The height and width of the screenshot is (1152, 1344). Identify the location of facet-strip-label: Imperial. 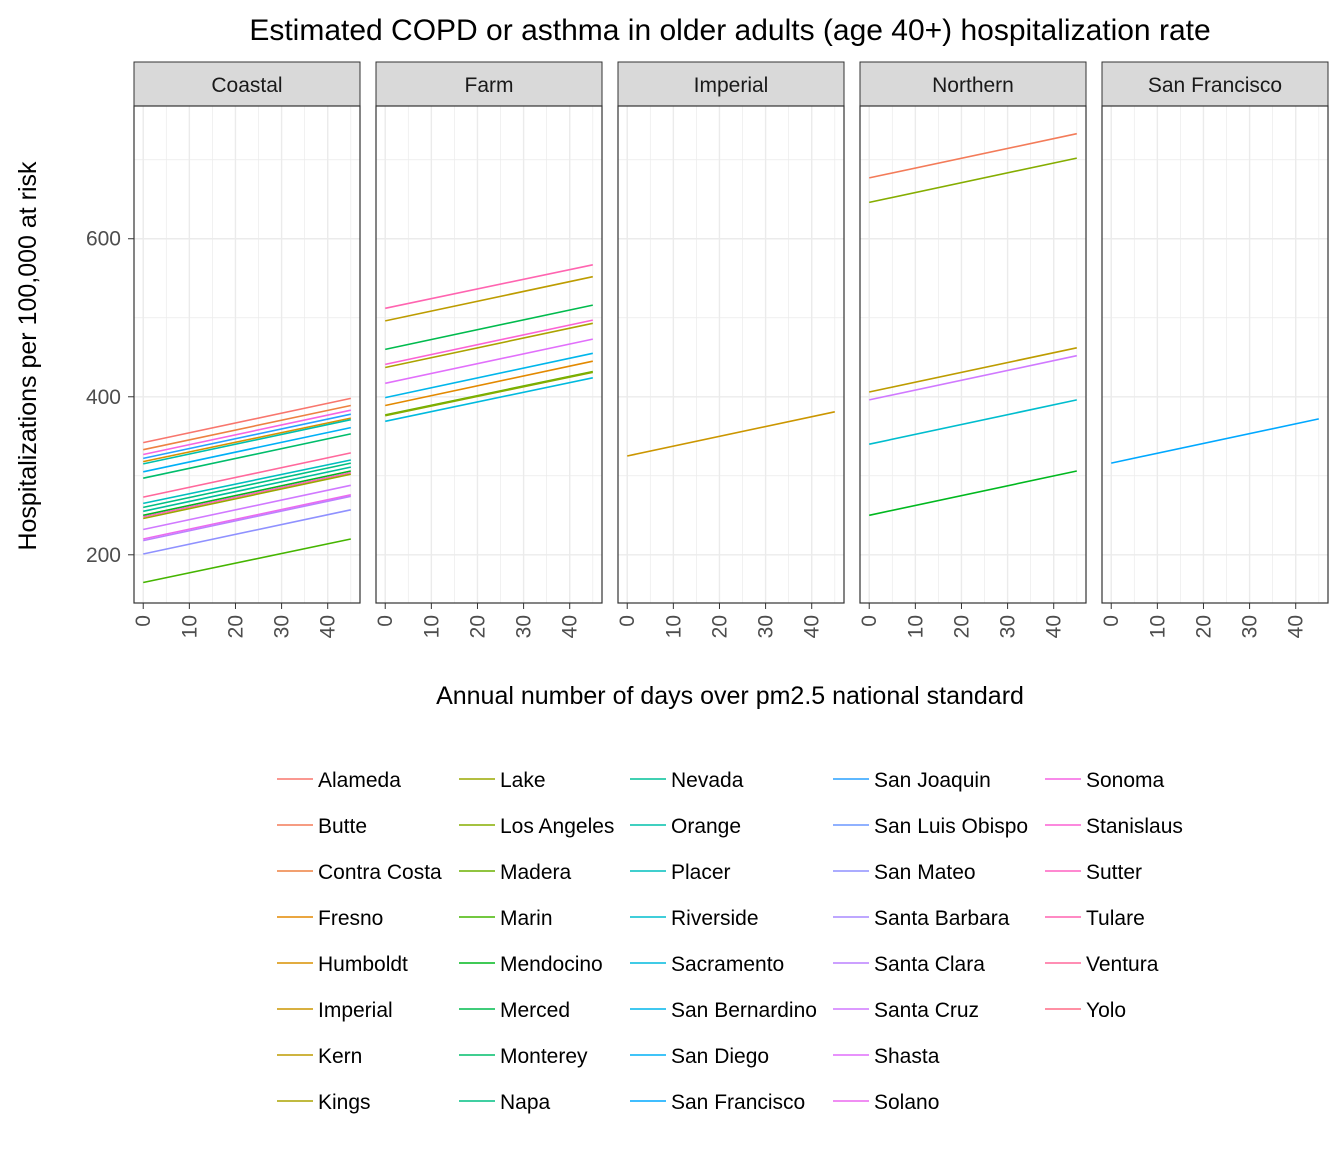
(731, 85).